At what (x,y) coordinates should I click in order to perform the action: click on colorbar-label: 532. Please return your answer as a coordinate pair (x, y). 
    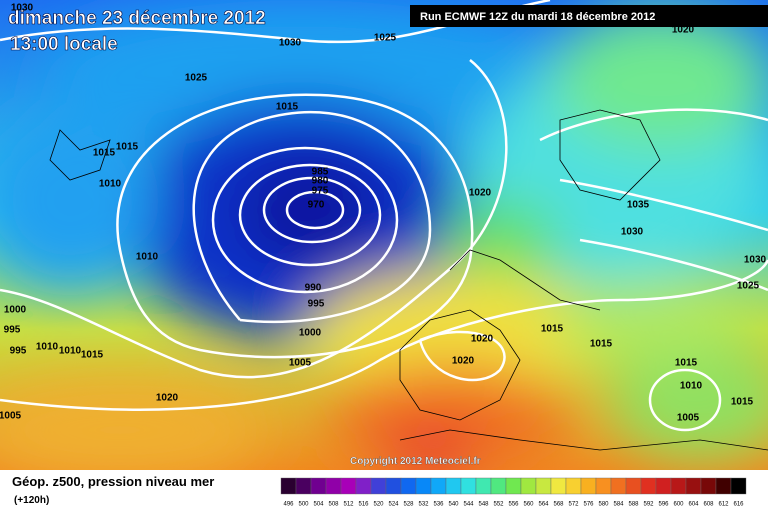
    Looking at the image, I should click on (423, 505).